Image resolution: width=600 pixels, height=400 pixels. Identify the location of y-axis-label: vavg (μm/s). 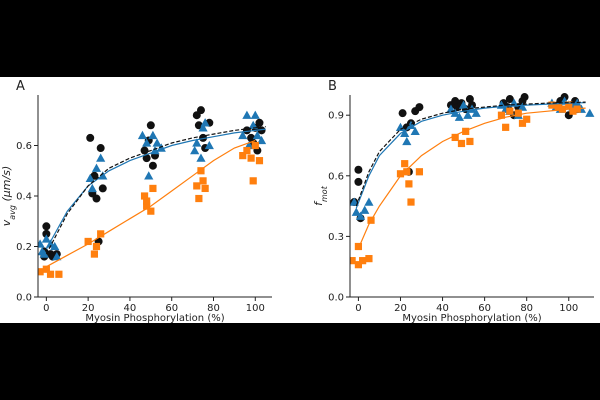
(8, 196).